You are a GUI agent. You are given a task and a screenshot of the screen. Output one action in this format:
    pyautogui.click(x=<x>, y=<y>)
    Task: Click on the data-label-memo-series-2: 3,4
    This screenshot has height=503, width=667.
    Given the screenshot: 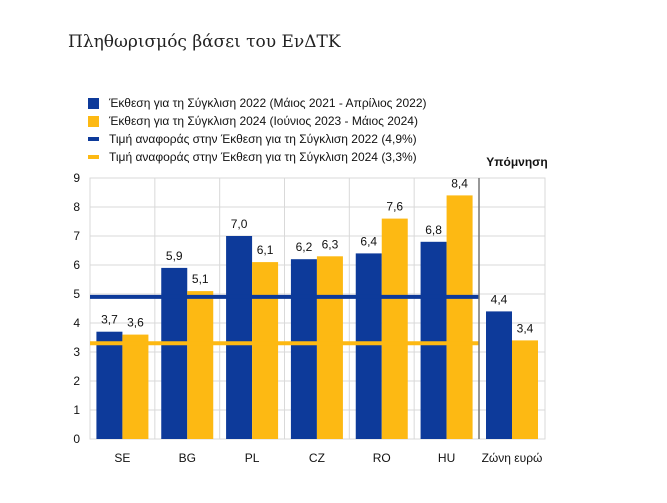 What is the action you would take?
    pyautogui.click(x=525, y=328)
    